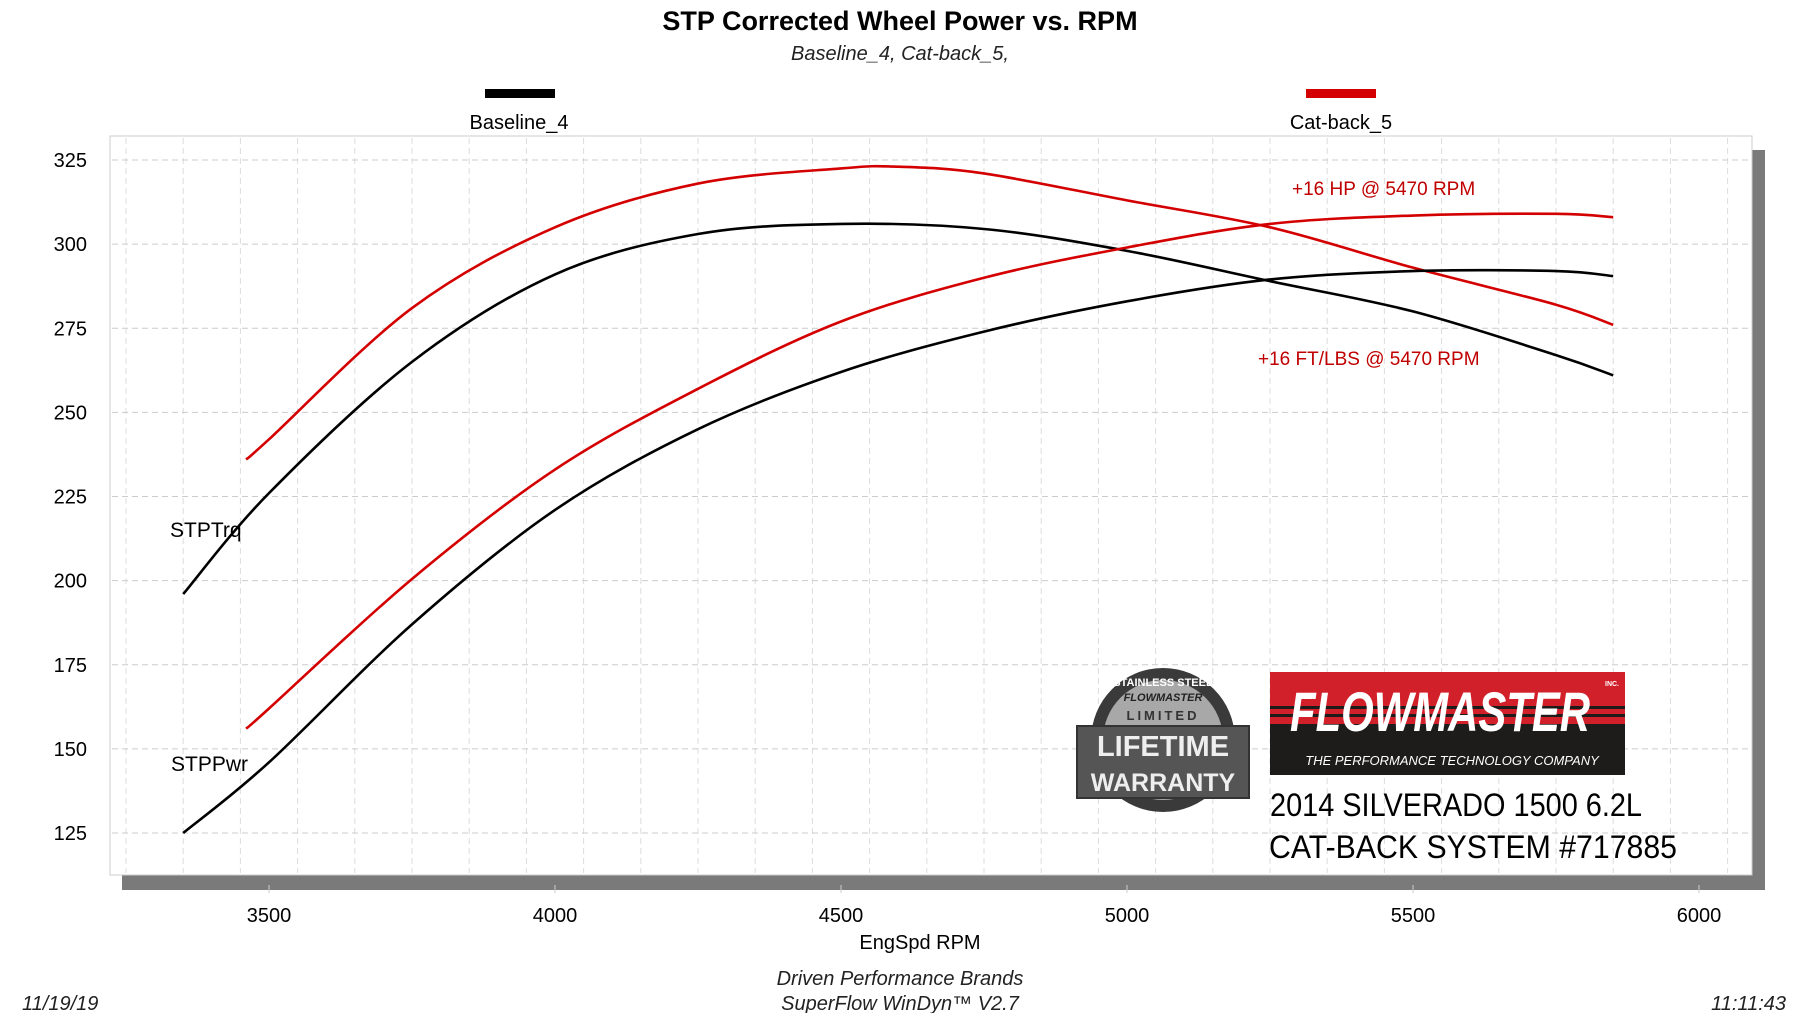 This screenshot has height=1013, width=1800. Describe the element at coordinates (60, 1003) in the screenshot. I see `footer-date: 11/19/19` at that location.